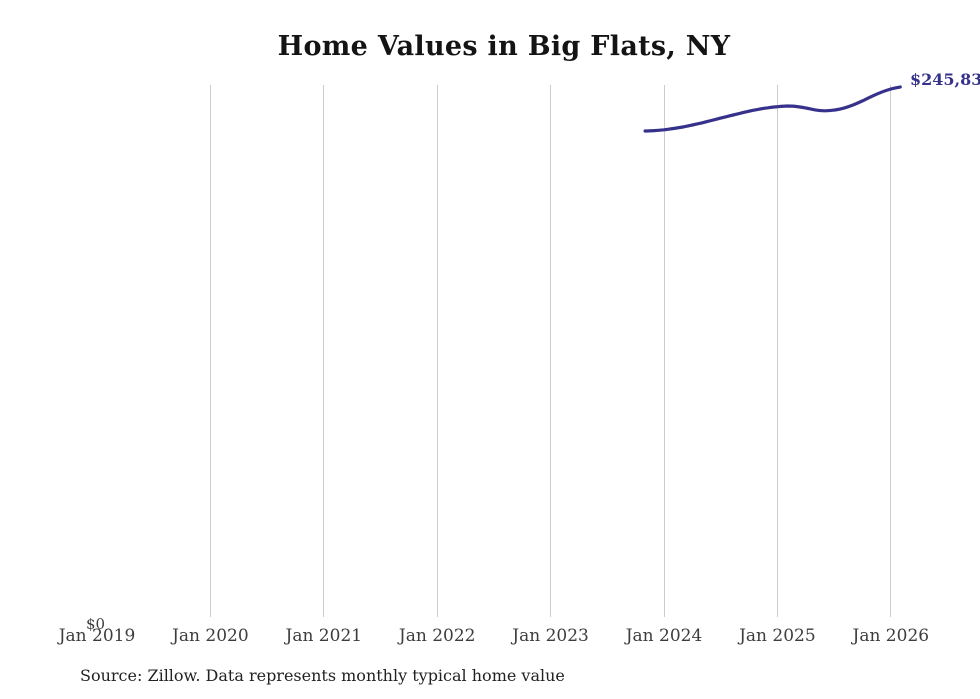  Describe the element at coordinates (550, 636) in the screenshot. I see `x-tick-label: Jan 2023` at that location.